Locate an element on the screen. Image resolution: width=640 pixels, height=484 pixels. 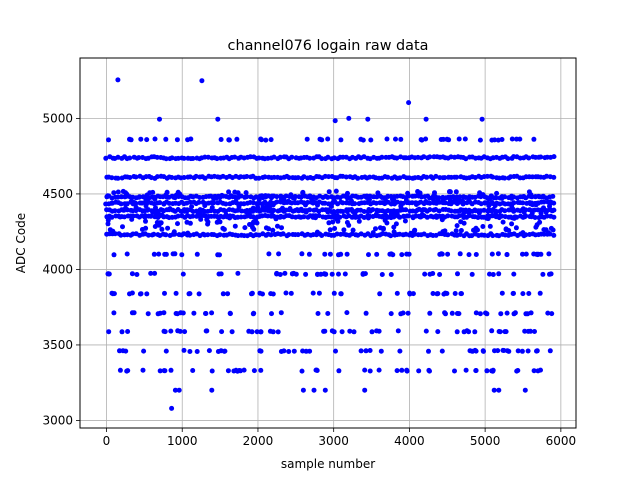
y-tick-label: 3000 is located at coordinates (57, 420).